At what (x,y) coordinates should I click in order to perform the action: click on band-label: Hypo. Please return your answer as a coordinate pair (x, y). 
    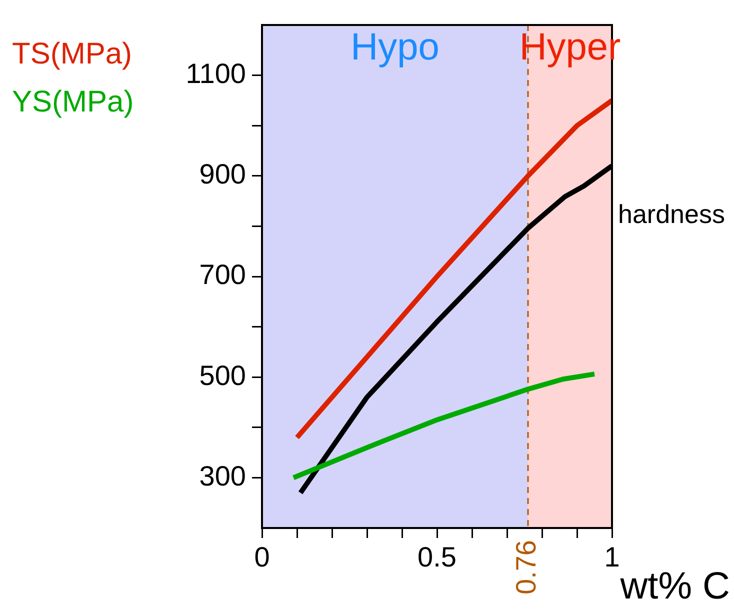
    Looking at the image, I should click on (395, 47).